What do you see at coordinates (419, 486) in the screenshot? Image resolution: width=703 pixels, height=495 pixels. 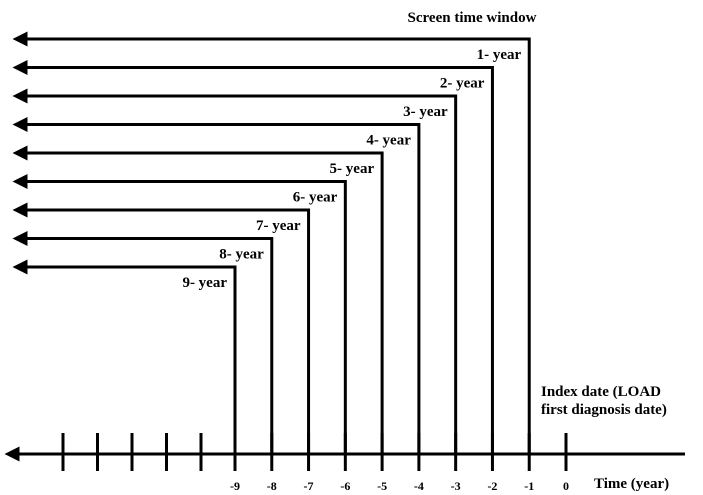 I see `tick-label-minus-4: -4` at bounding box center [419, 486].